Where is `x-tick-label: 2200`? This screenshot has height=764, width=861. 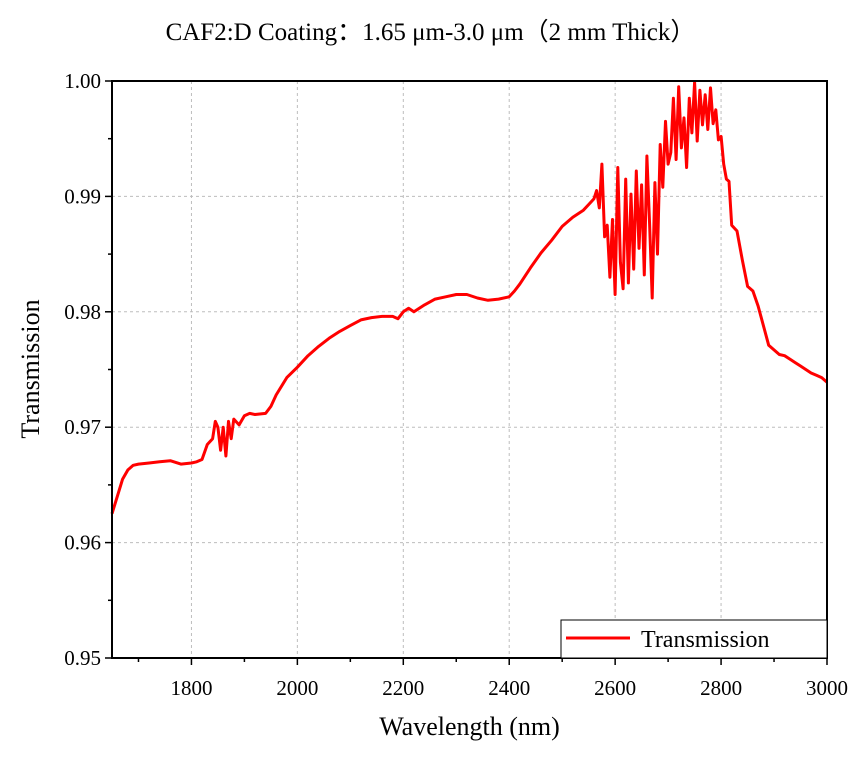
x-tick-label: 2200 is located at coordinates (403, 688).